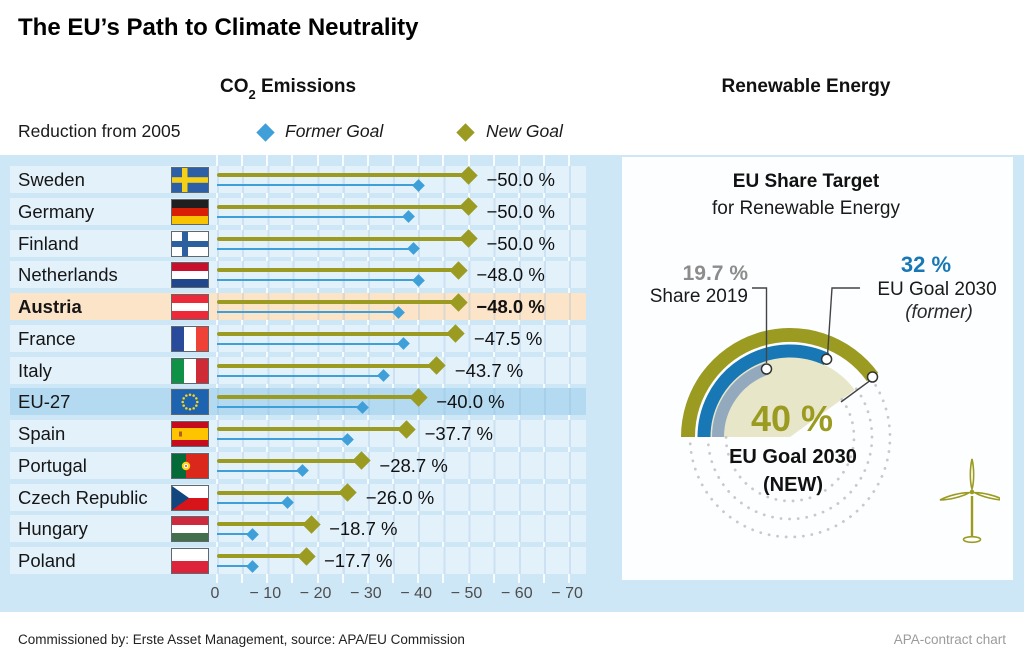  I want to click on country-row: Italy −43.7 %, so click(298, 370).